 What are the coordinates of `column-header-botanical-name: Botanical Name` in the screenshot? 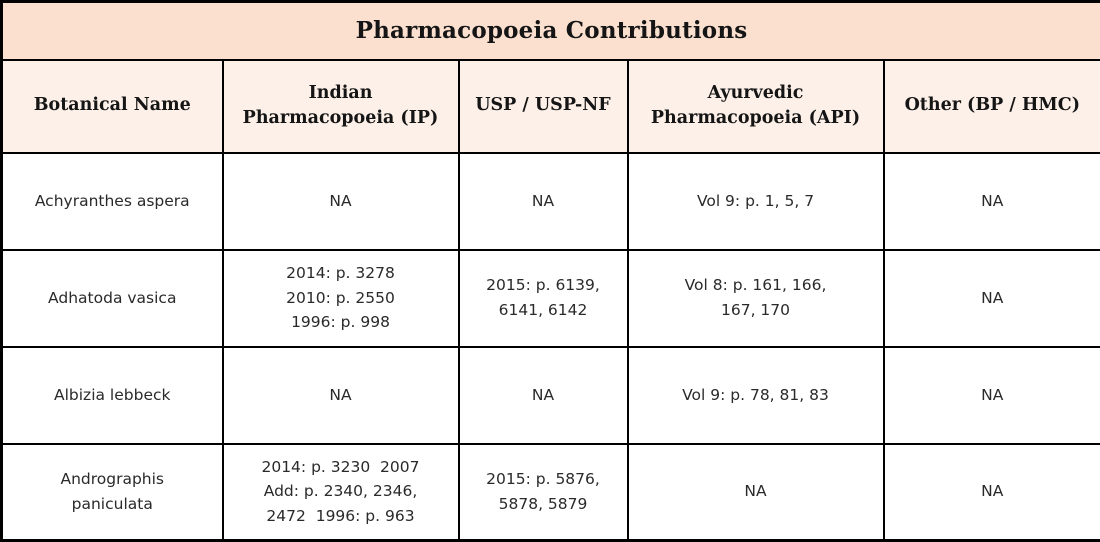 It's located at (112, 106).